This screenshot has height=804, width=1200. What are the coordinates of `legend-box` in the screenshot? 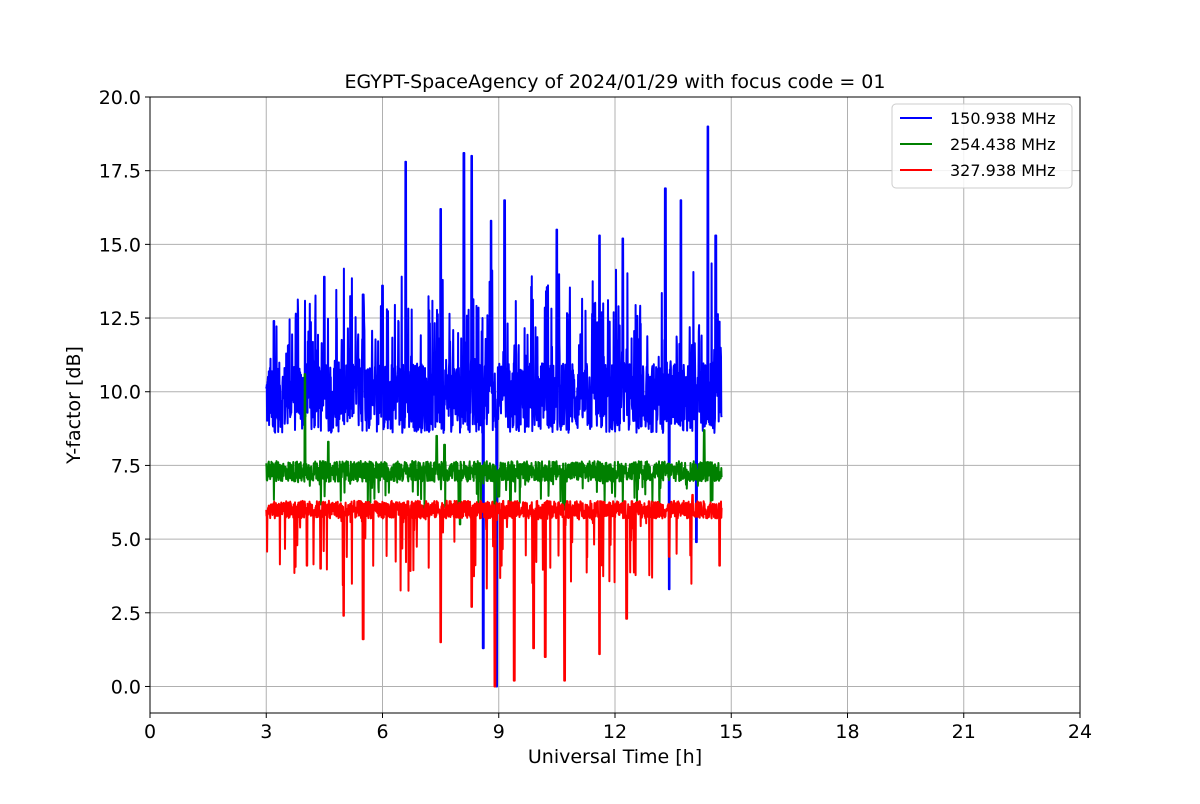 It's located at (982, 146).